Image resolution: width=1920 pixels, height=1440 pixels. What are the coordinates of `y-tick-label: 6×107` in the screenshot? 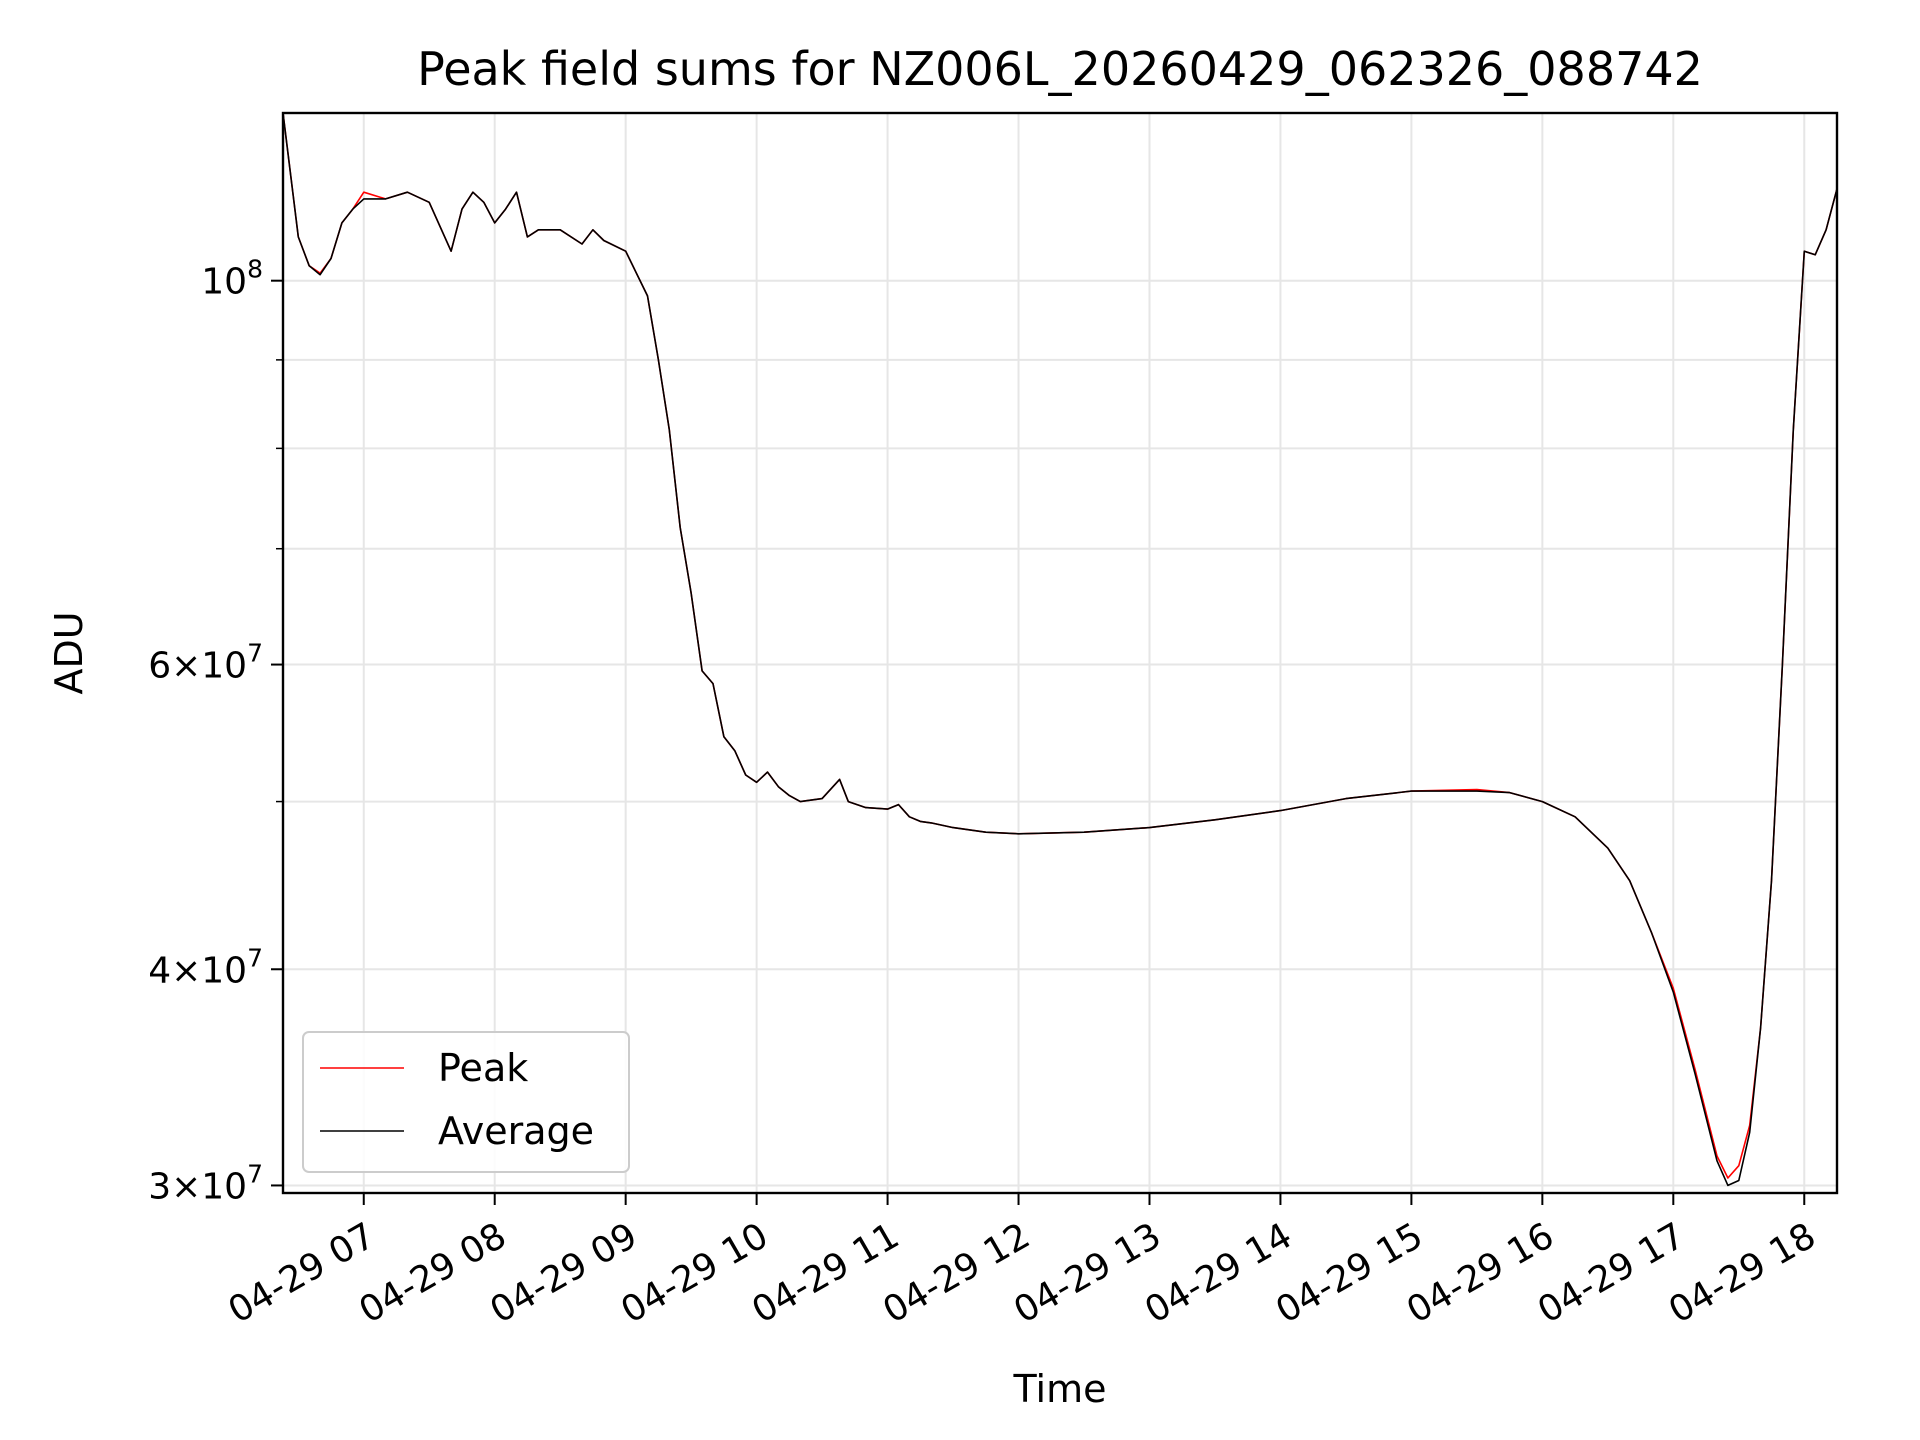 It's located at (205, 663).